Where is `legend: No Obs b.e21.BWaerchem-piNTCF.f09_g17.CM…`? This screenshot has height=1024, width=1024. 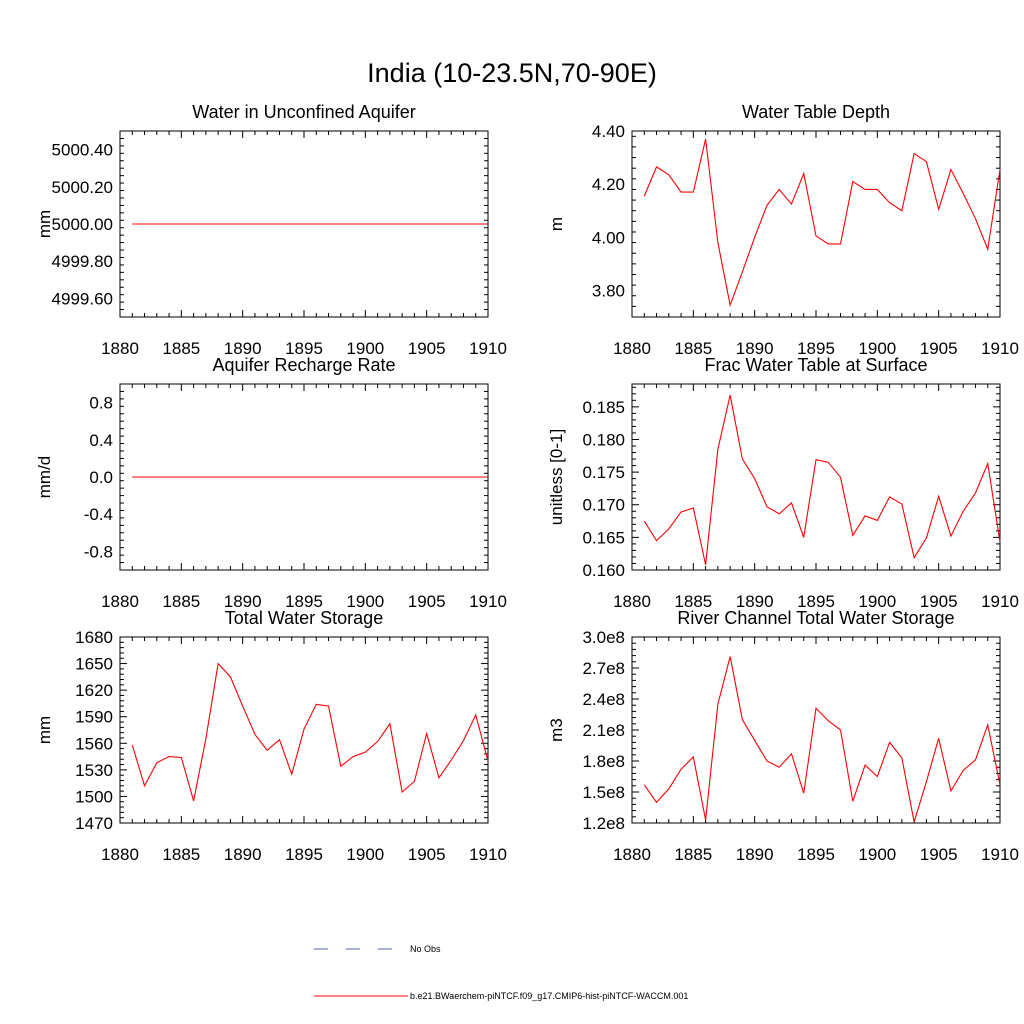 legend: No Obs b.e21.BWaerchem-piNTCF.f09_g17.CM… is located at coordinates (501, 972).